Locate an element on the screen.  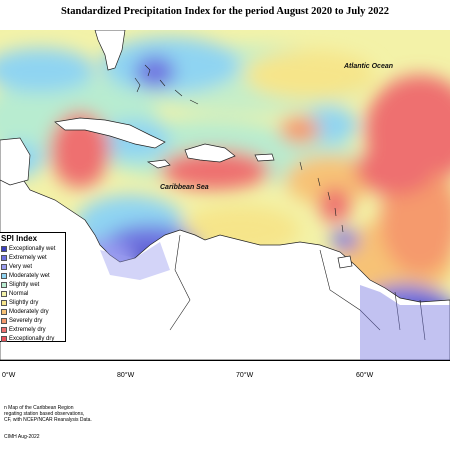
legend-label: Slightly wet is located at coordinates (24, 284).